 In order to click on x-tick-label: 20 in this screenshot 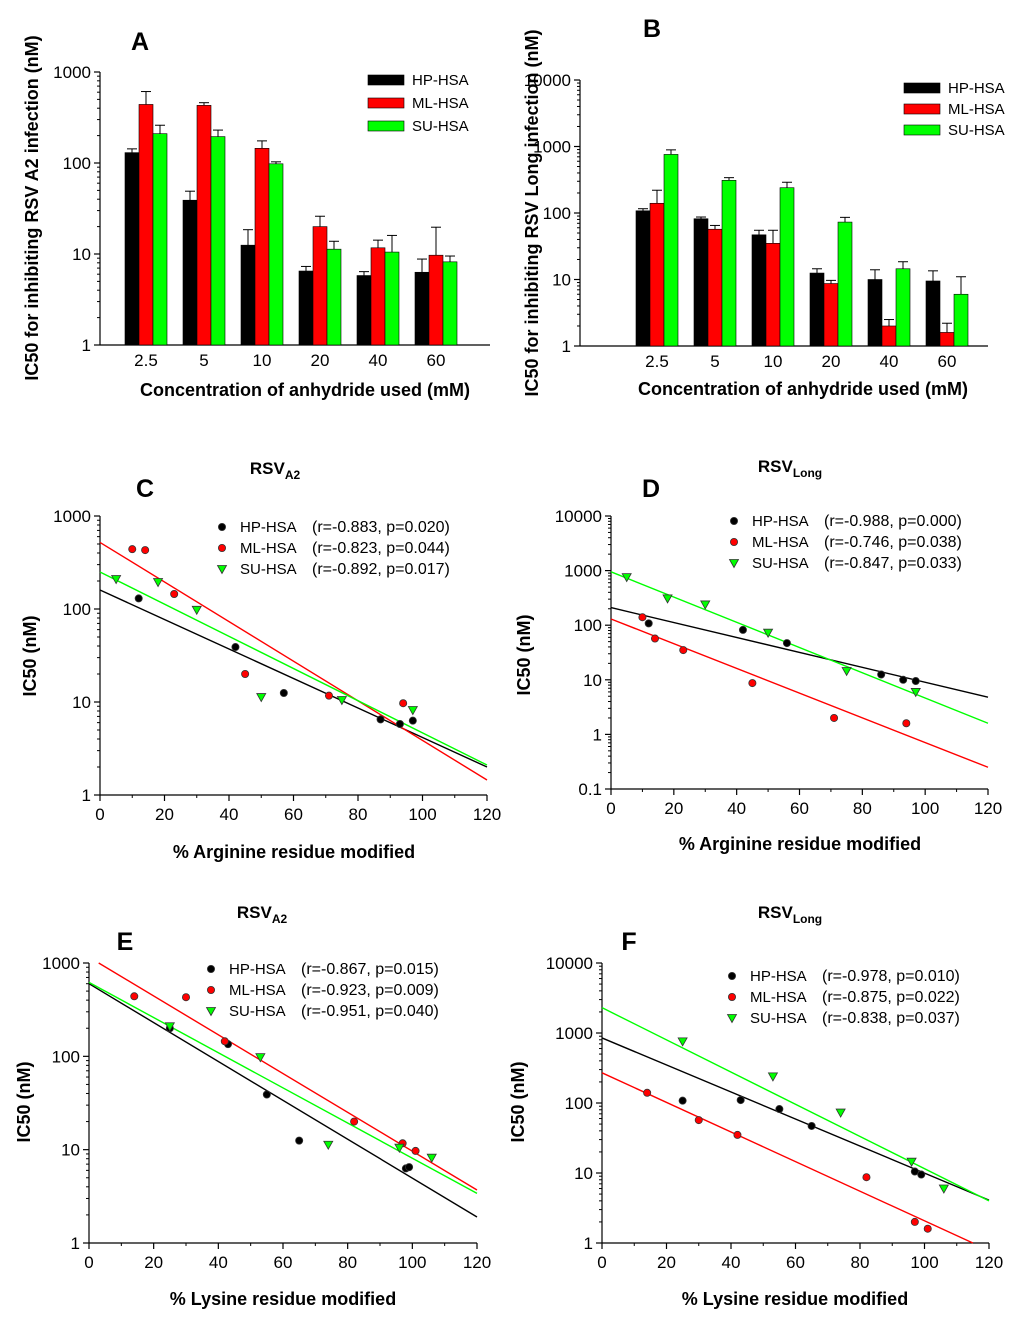, I will do `click(164, 814)`.